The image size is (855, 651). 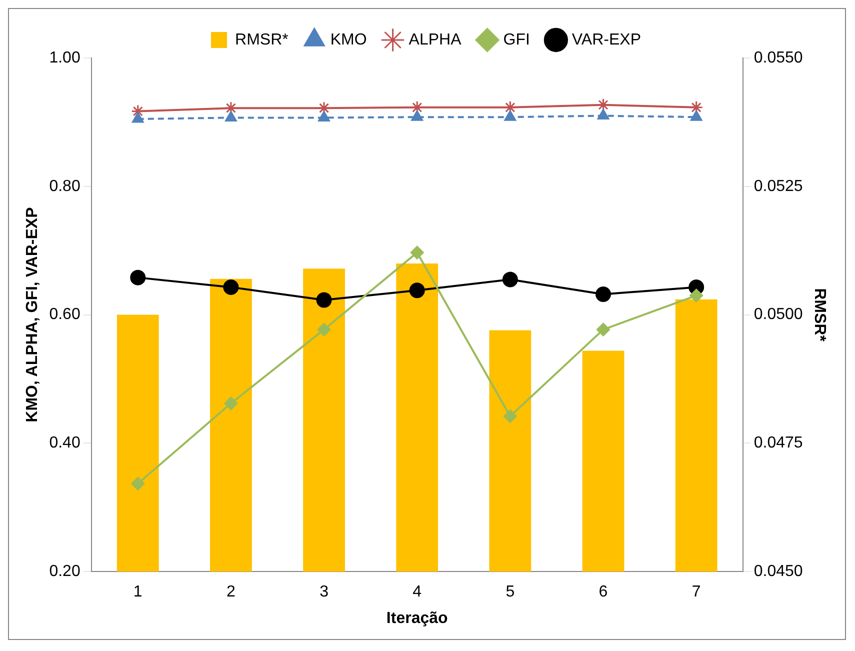 I want to click on x-tick-label: 4, so click(x=417, y=592).